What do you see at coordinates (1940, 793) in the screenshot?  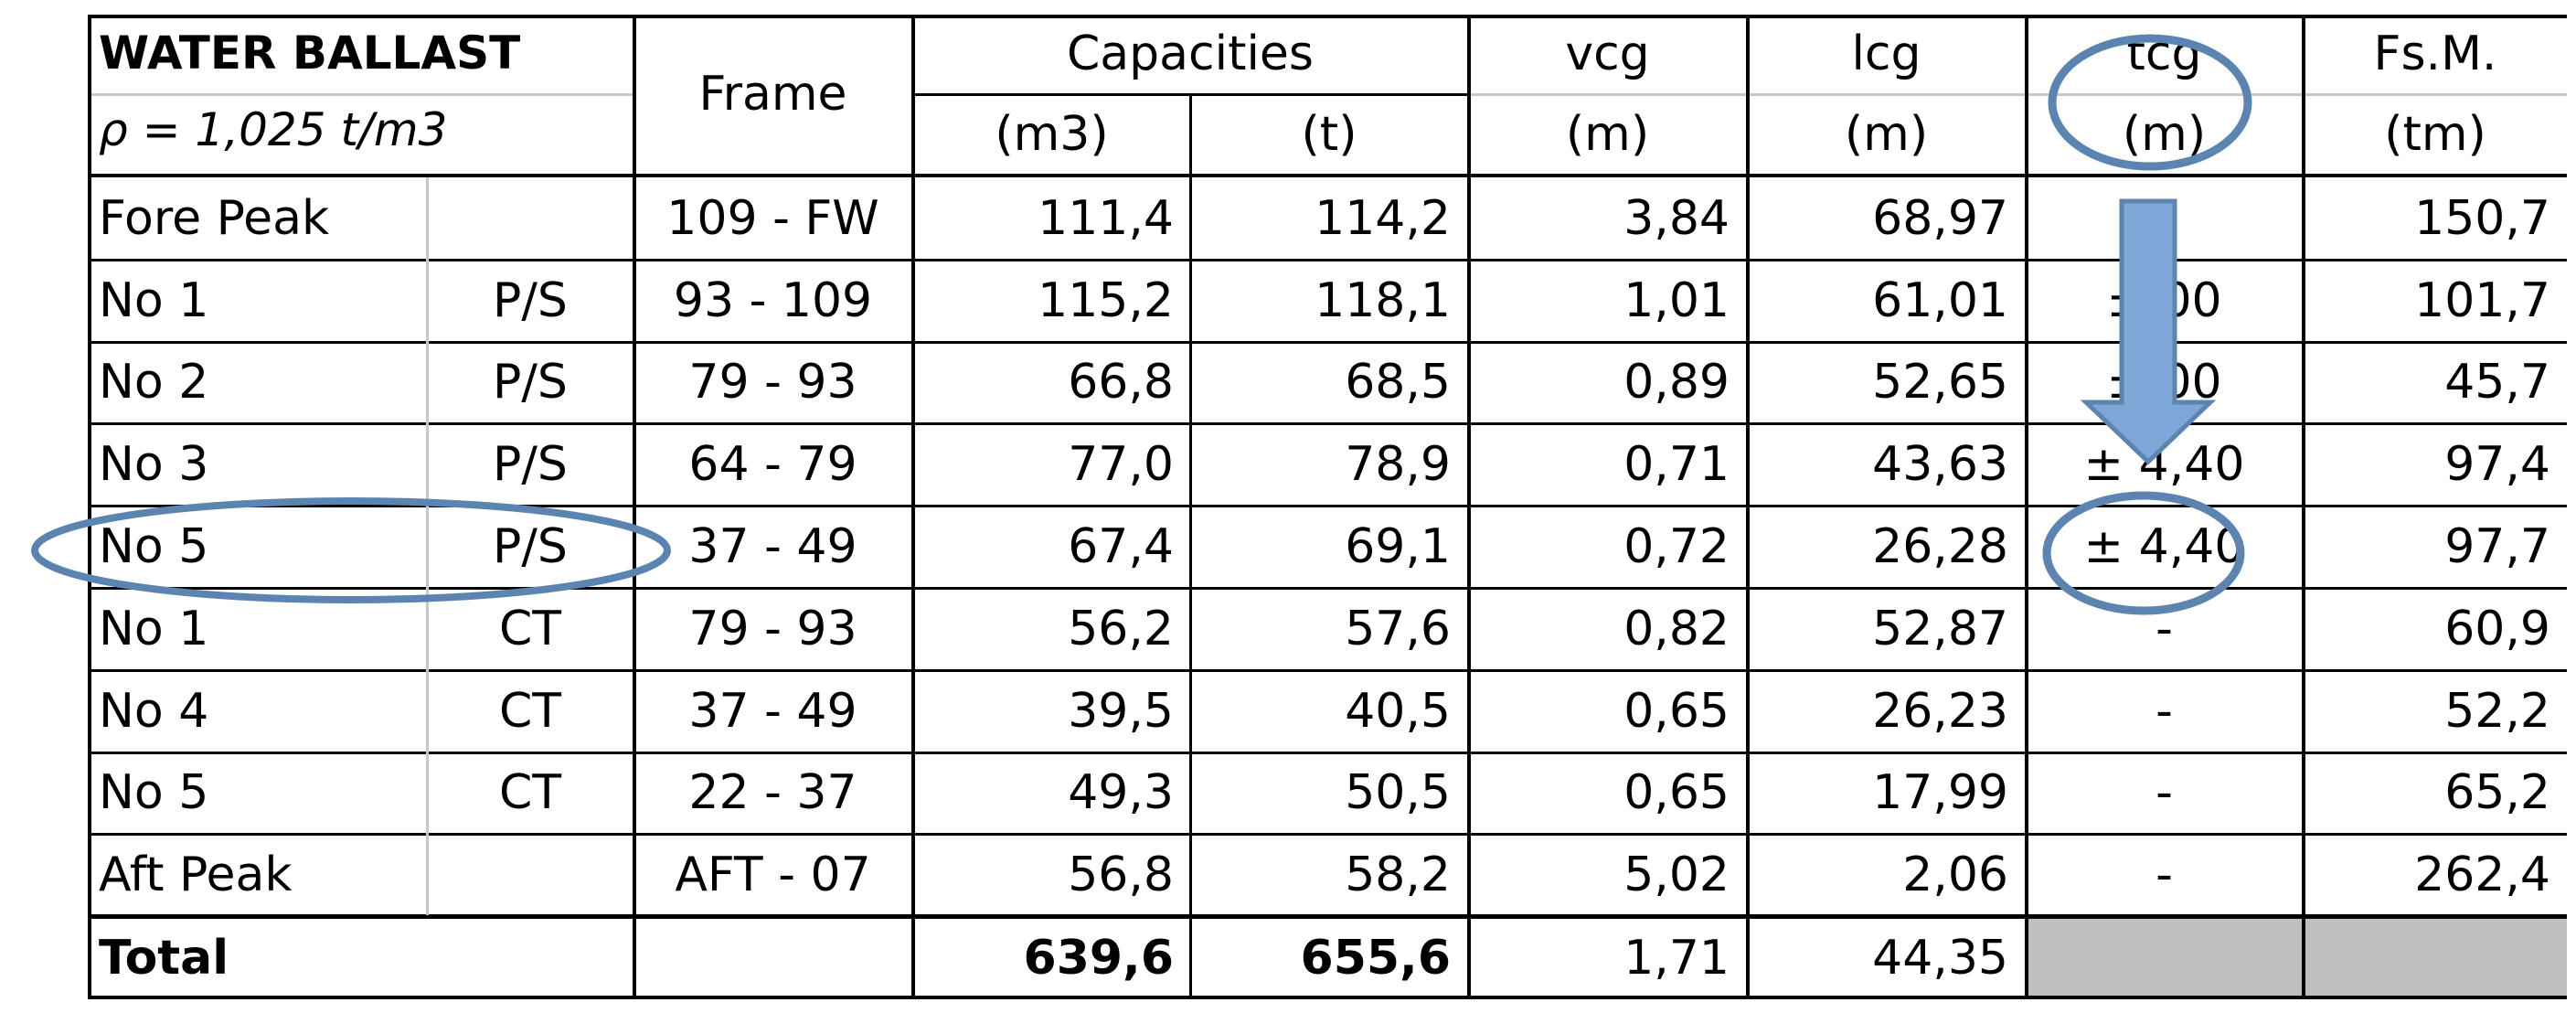 I see `table-cell-lcg: 17,99` at bounding box center [1940, 793].